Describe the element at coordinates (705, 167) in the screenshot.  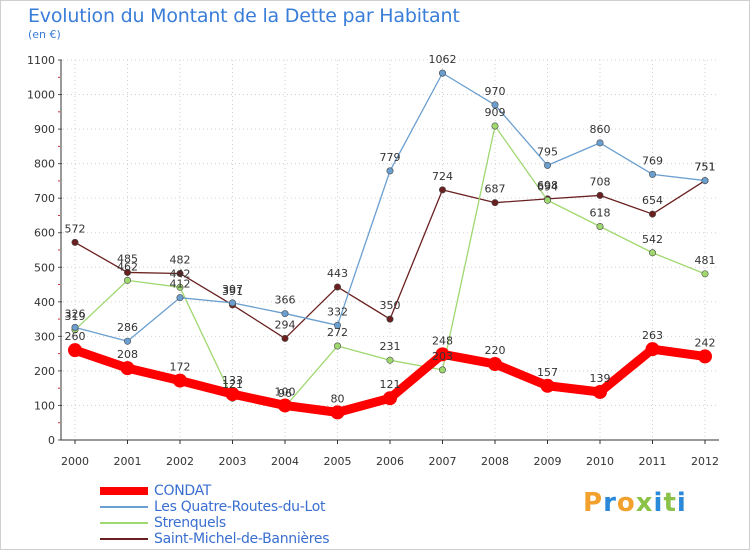
I see `data-label: 751` at that location.